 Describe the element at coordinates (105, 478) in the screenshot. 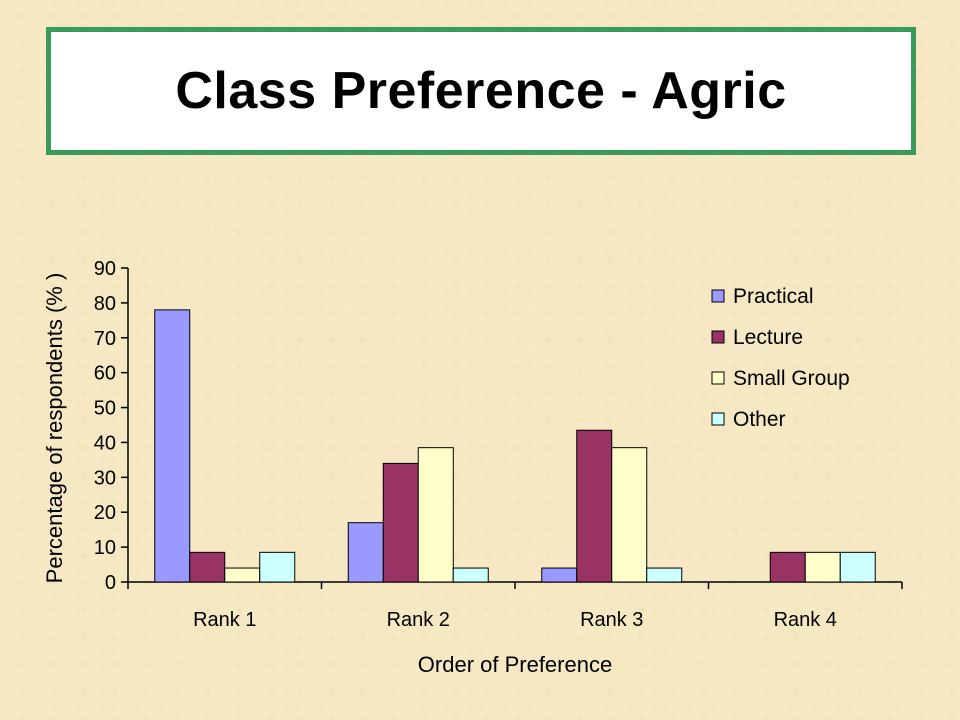

I see `y-tick-label: 30` at that location.